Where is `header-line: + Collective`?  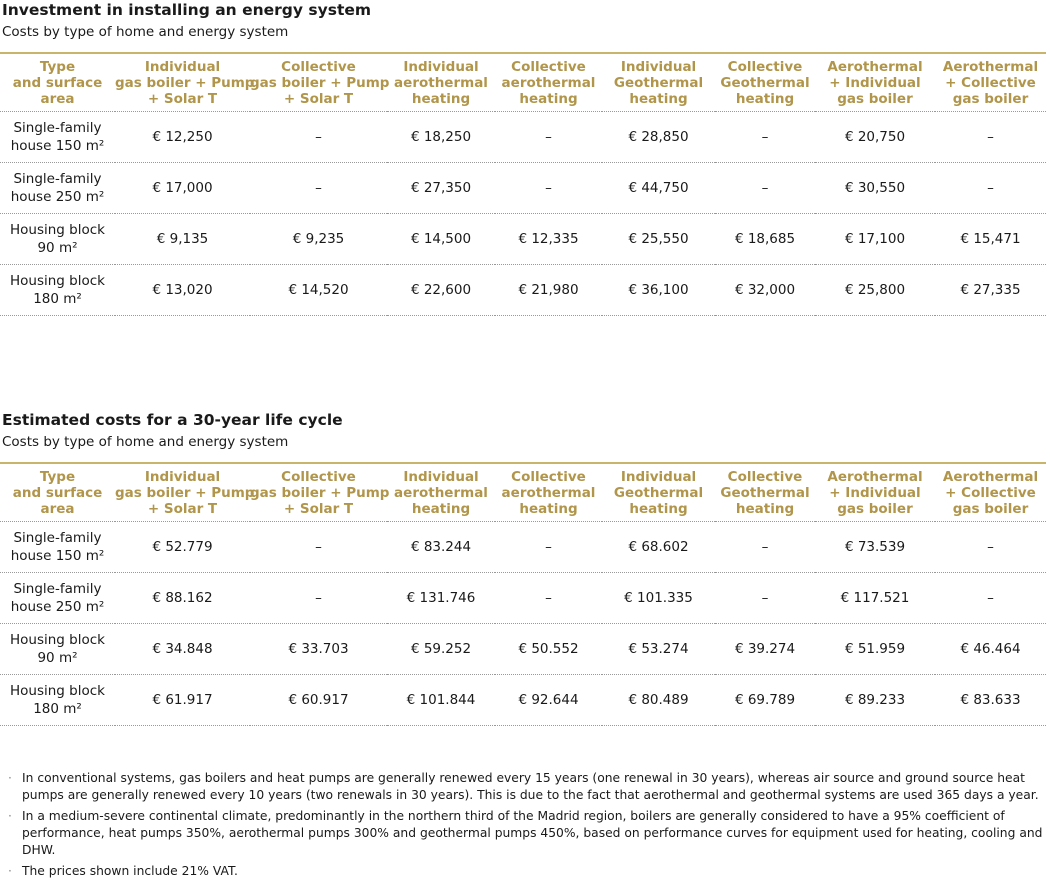 header-line: + Collective is located at coordinates (990, 492).